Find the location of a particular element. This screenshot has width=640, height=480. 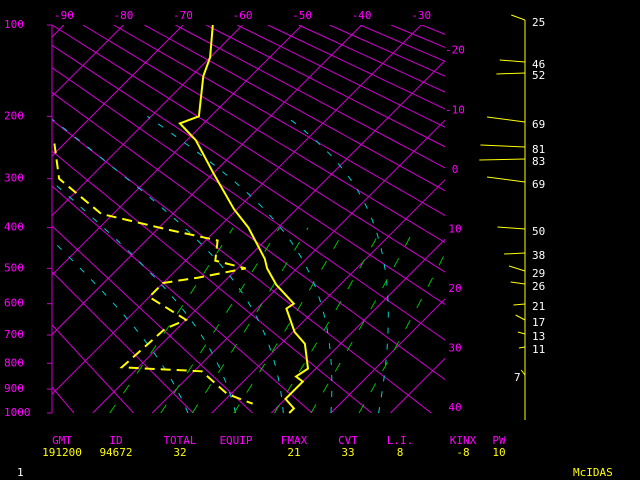

index-value: 21 is located at coordinates (293, 452).